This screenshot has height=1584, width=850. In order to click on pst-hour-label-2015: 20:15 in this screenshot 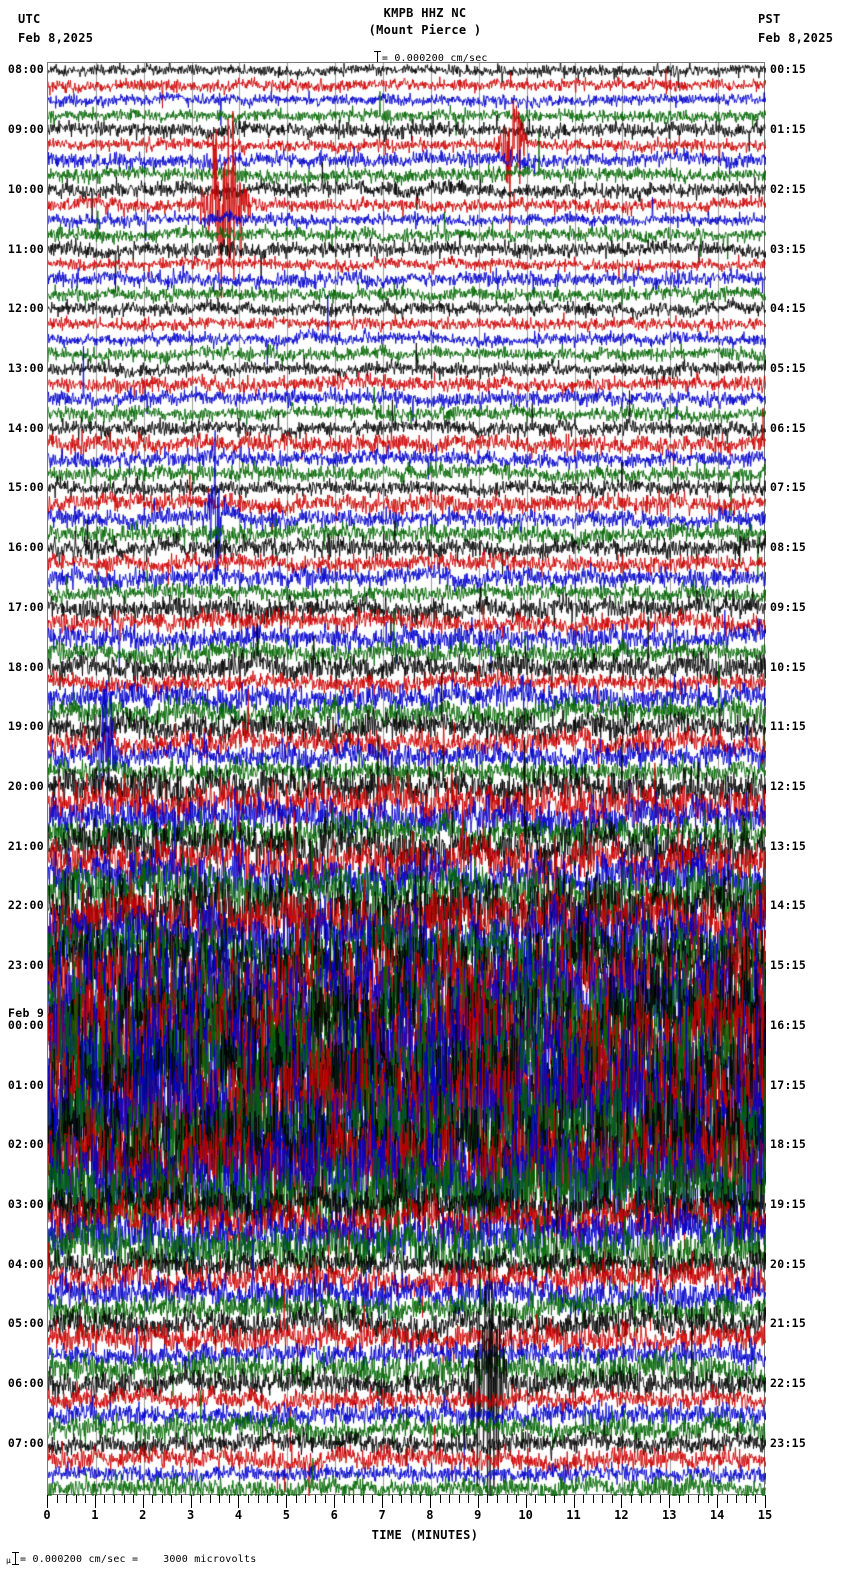, I will do `click(788, 1263)`.